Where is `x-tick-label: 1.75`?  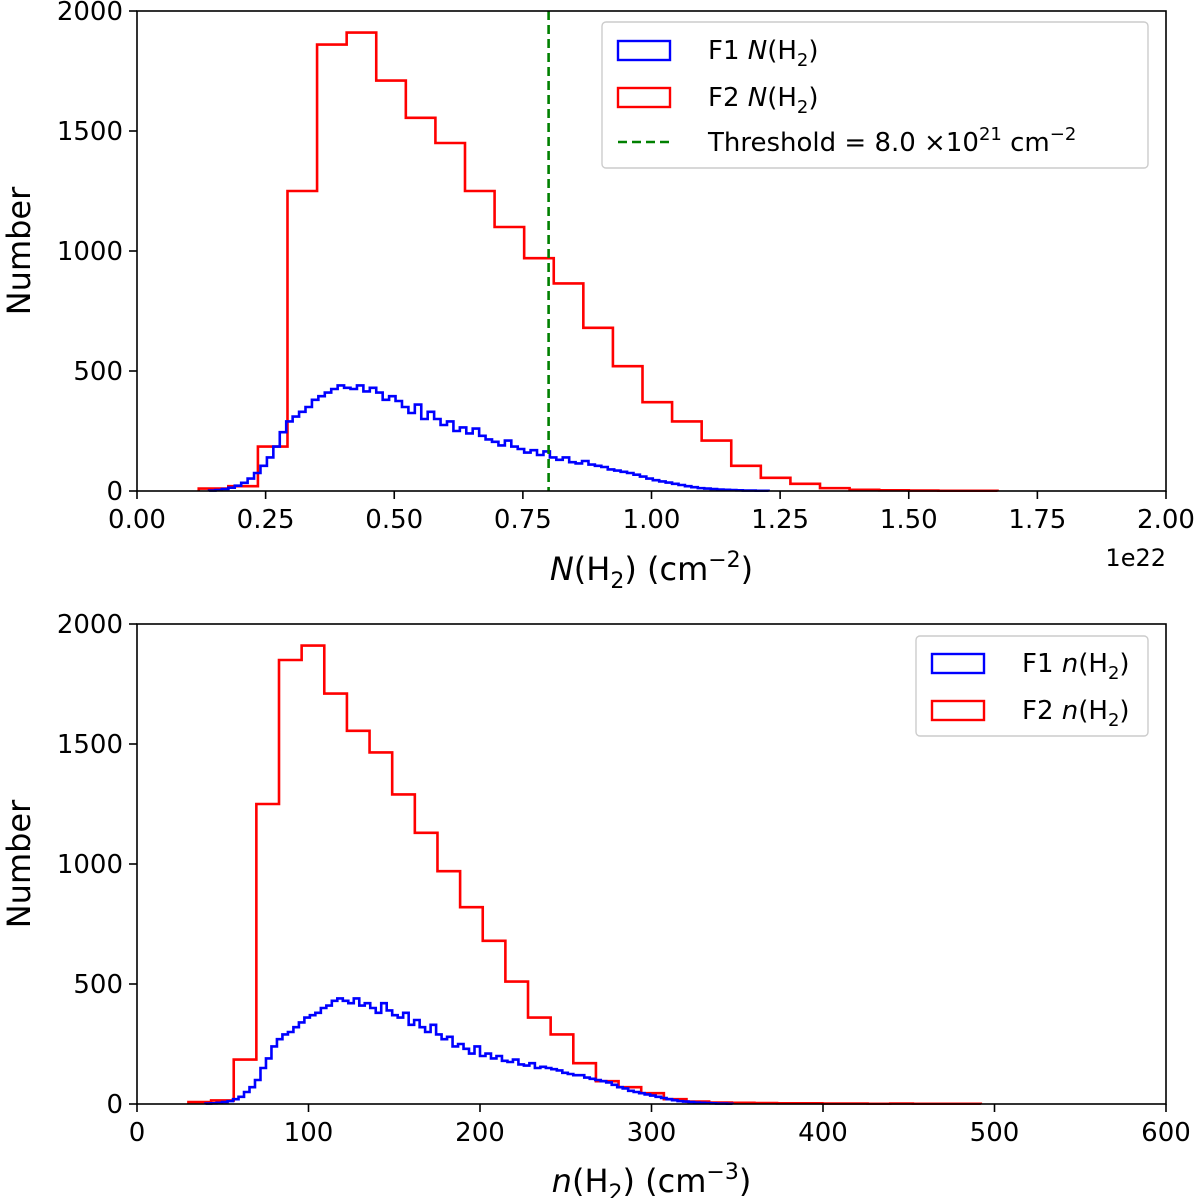 x-tick-label: 1.75 is located at coordinates (1037, 520).